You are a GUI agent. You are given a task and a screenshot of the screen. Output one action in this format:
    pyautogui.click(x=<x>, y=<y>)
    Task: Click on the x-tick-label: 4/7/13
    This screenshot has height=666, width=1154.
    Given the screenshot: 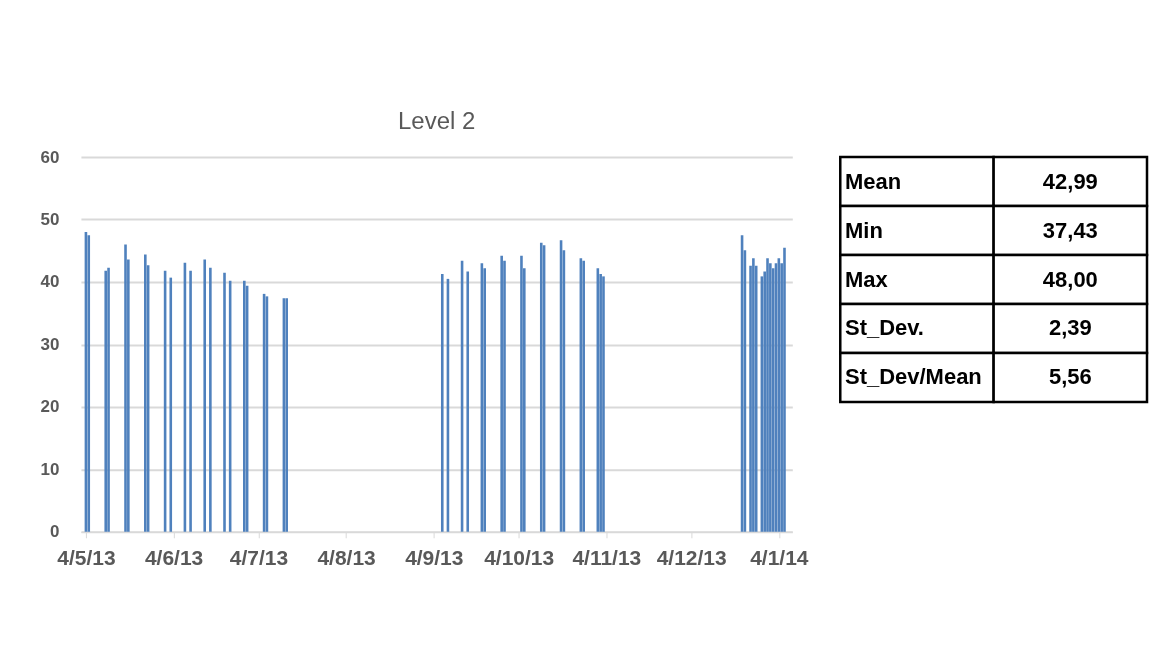 What is the action you would take?
    pyautogui.click(x=259, y=558)
    